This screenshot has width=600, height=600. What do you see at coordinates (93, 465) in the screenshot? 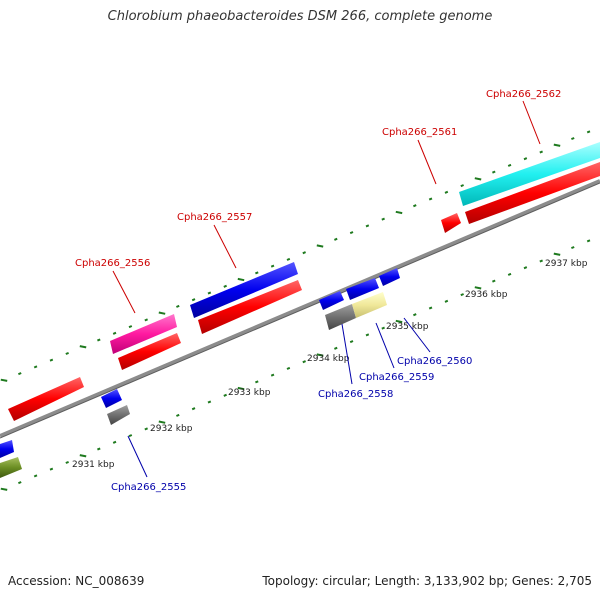
I see `kbp-label-2931: 2931 kbp` at bounding box center [93, 465].